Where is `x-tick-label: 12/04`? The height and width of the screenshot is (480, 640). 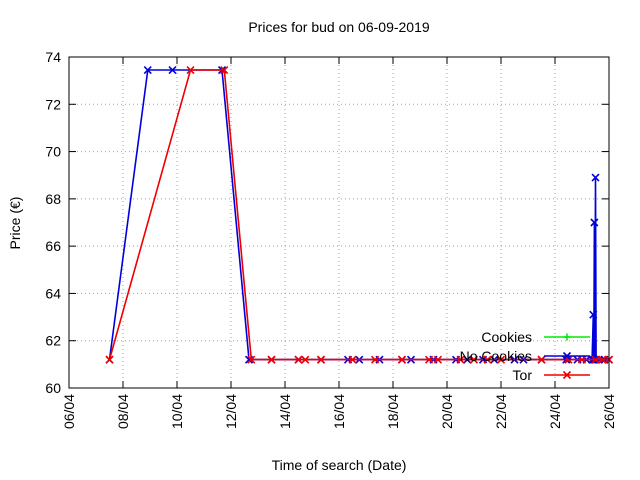 x-tick-label: 12/04 is located at coordinates (231, 411).